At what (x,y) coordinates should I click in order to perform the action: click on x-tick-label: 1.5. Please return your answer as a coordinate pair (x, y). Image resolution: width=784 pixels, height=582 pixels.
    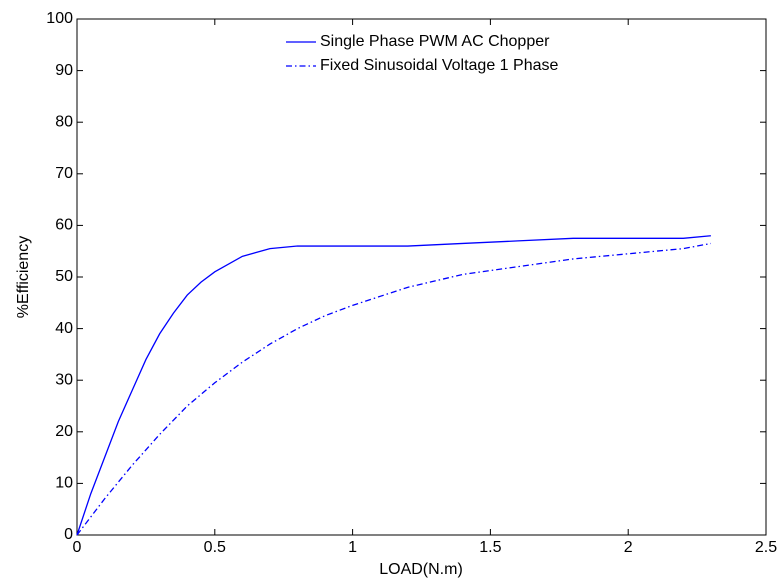
    Looking at the image, I should click on (490, 547).